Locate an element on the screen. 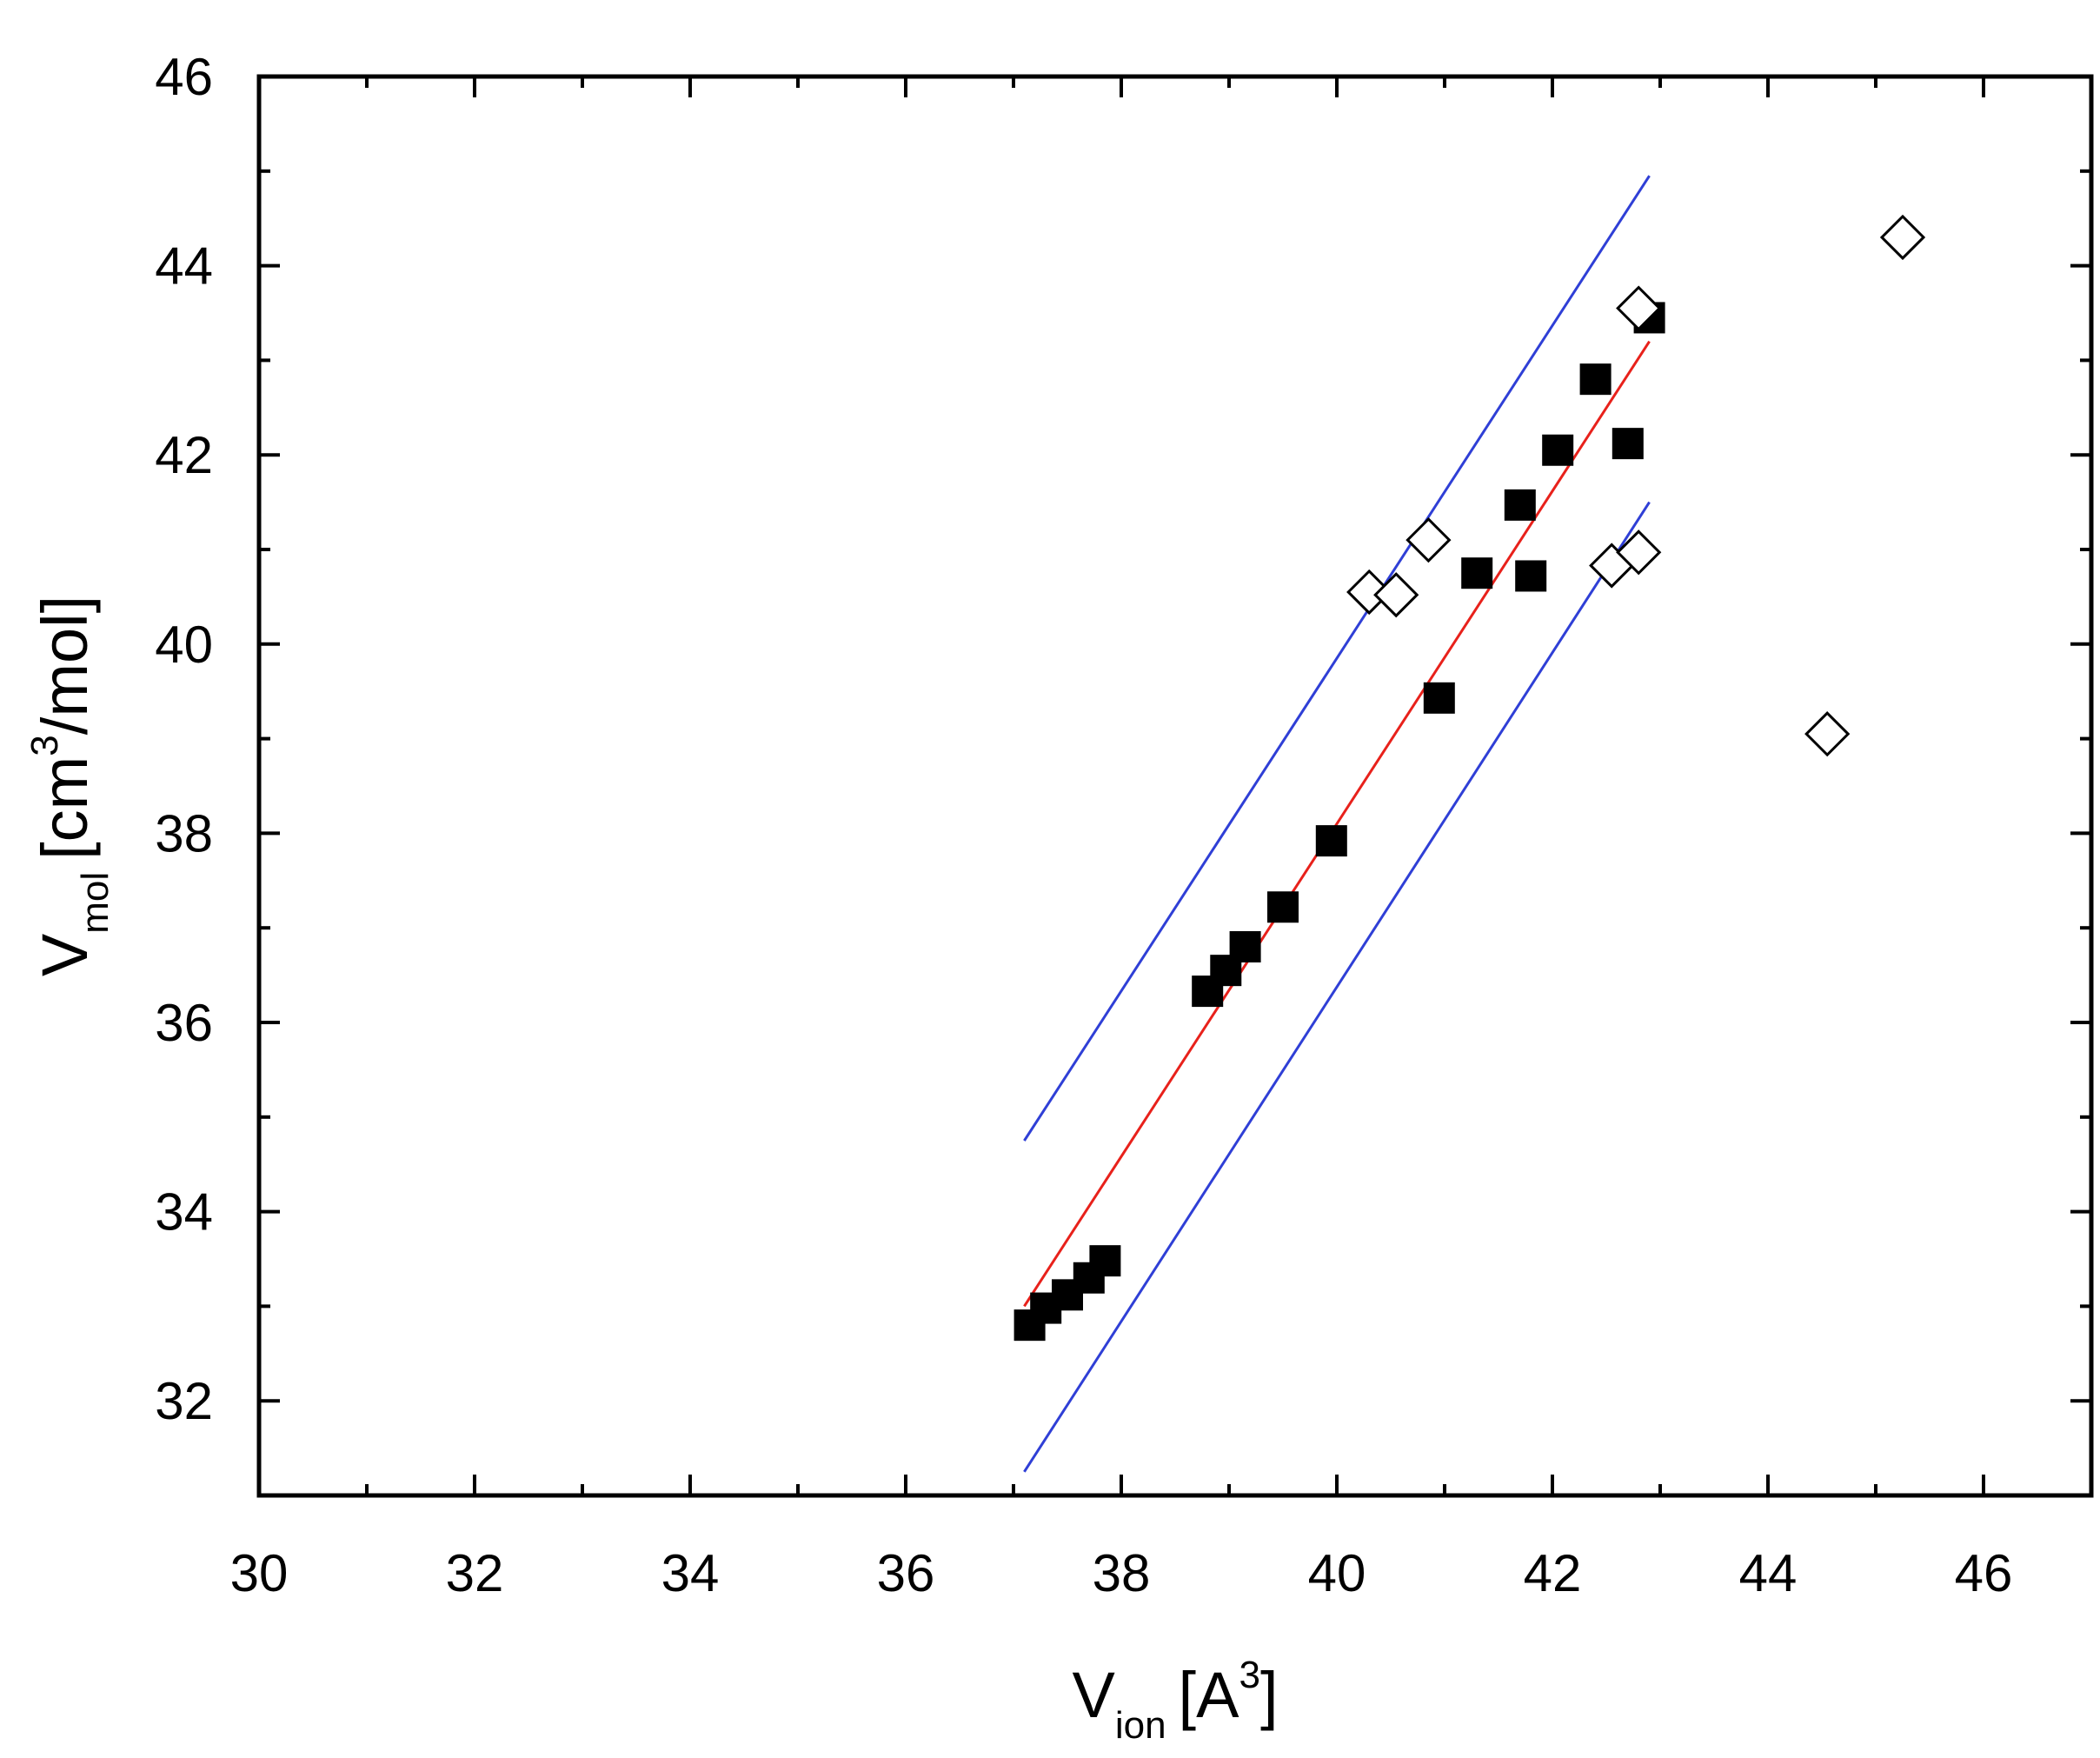  x-tick-label: 32 is located at coordinates (475, 1573).